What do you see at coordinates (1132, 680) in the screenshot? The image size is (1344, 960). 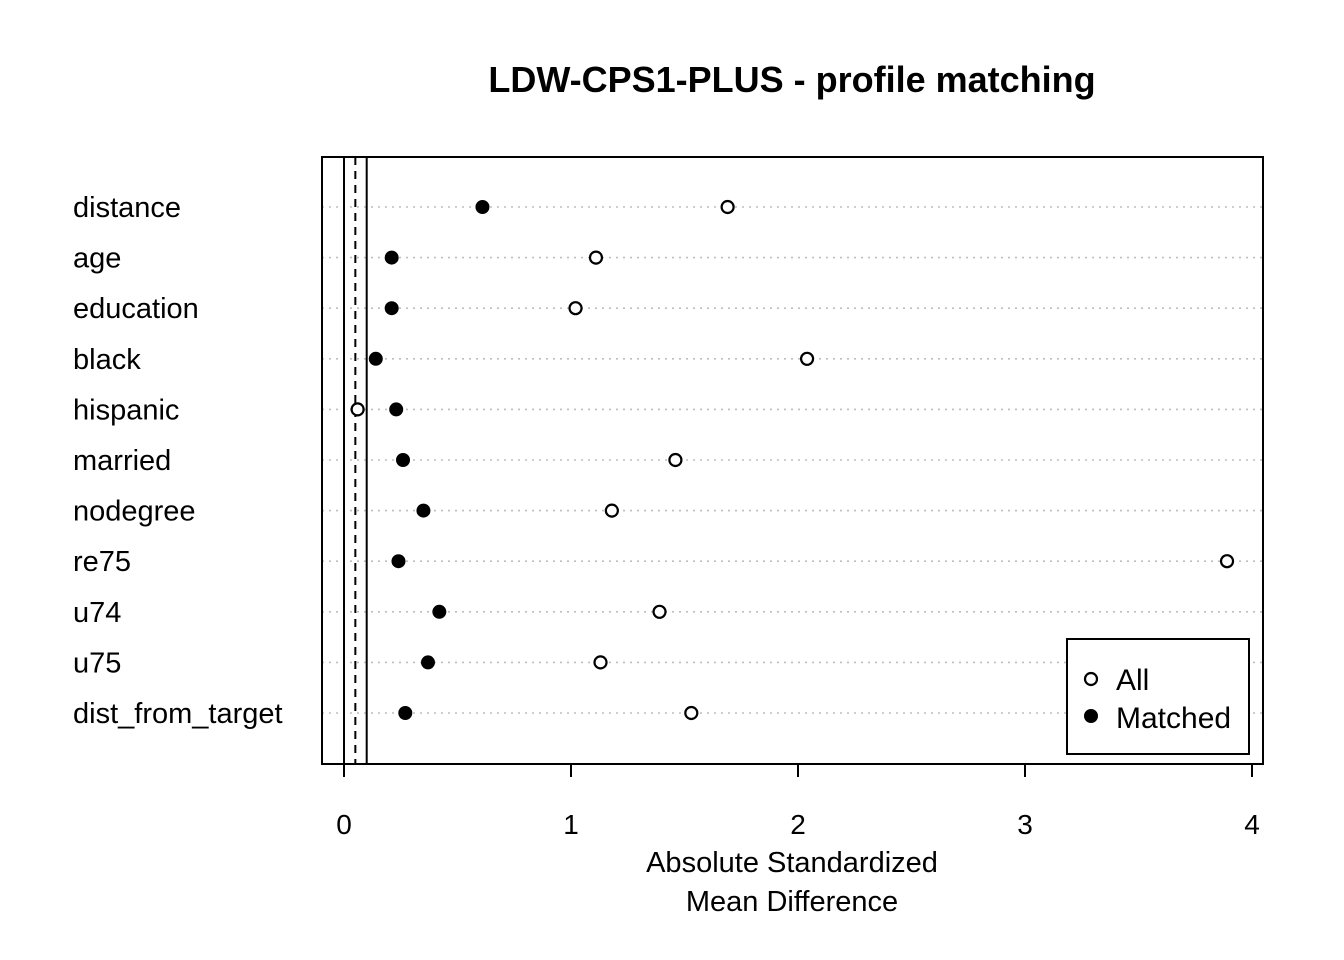 I see `legend-all-label: All` at bounding box center [1132, 680].